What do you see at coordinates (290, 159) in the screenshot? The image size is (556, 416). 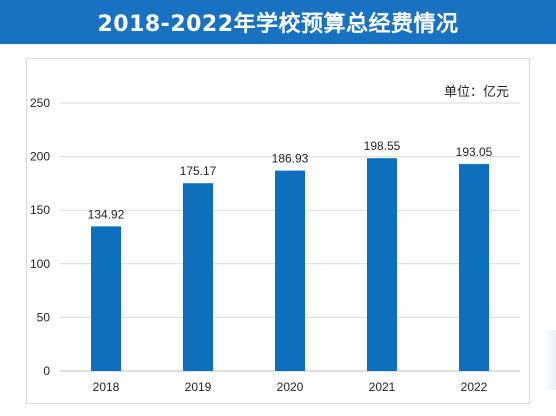 I see `data-label: 186.93` at bounding box center [290, 159].